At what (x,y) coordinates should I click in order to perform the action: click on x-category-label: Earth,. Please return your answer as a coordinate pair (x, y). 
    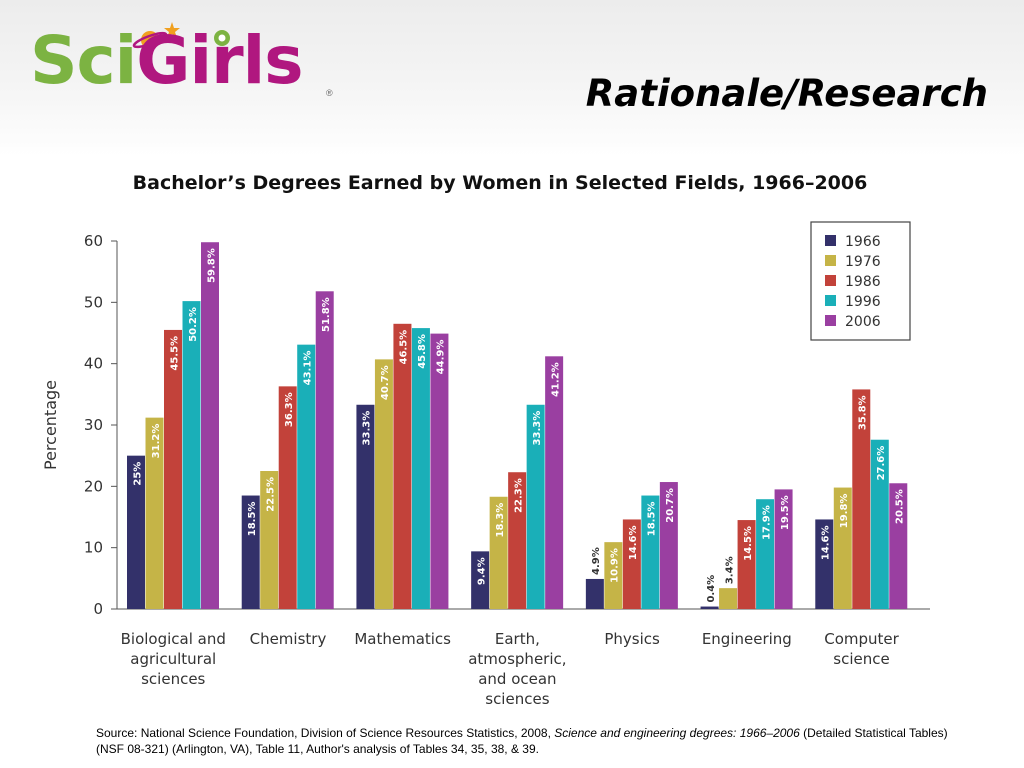
    Looking at the image, I should click on (517, 639).